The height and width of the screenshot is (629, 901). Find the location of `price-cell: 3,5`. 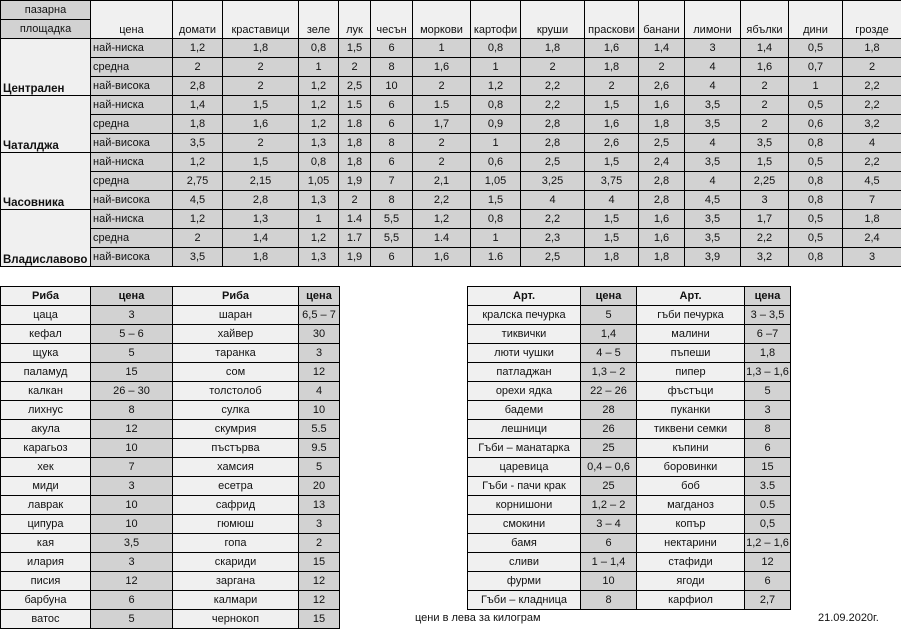

price-cell: 3,5 is located at coordinates (132, 543).